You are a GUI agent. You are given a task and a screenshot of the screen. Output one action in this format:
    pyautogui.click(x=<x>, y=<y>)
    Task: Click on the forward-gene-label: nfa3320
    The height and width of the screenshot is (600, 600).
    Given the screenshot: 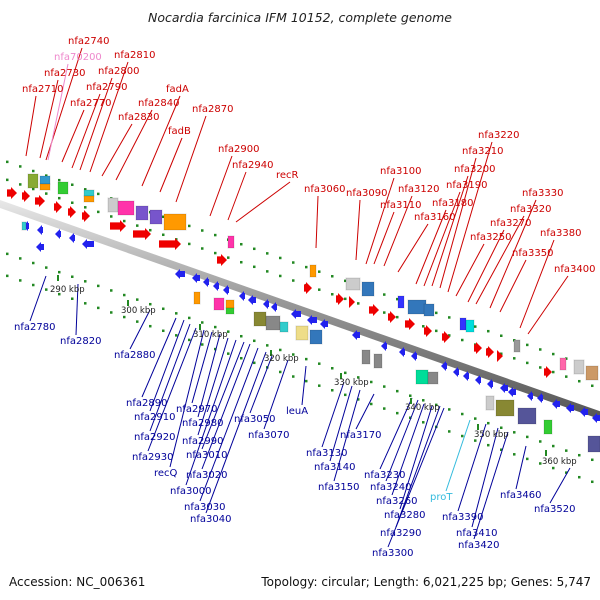 What is the action you would take?
    pyautogui.click(x=530, y=209)
    